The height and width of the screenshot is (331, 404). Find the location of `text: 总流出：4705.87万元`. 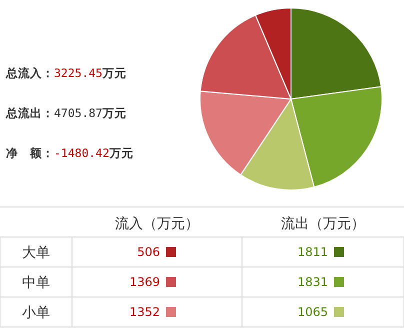

text: 总流出：4705.87万元 is located at coordinates (65, 113).